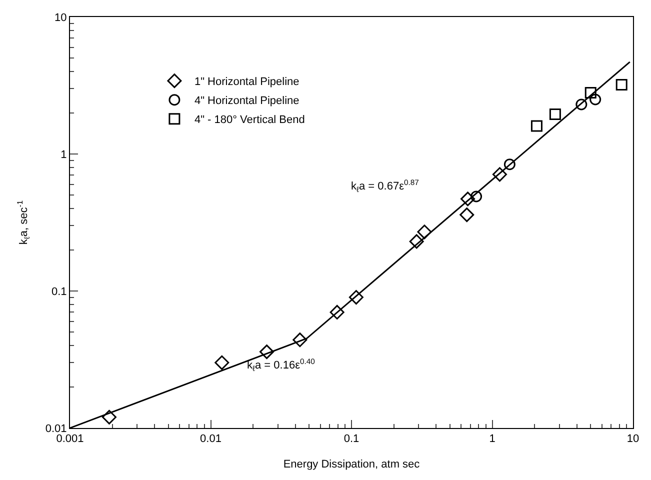  What do you see at coordinates (70, 439) in the screenshot?
I see `x-tick-label: 0.001` at bounding box center [70, 439].